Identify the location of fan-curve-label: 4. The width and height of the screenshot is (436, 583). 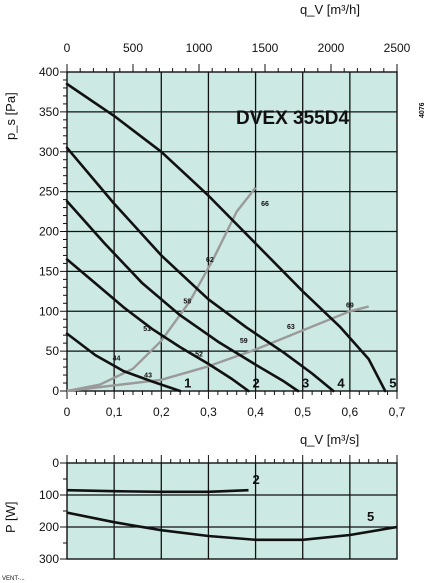
(341, 382).